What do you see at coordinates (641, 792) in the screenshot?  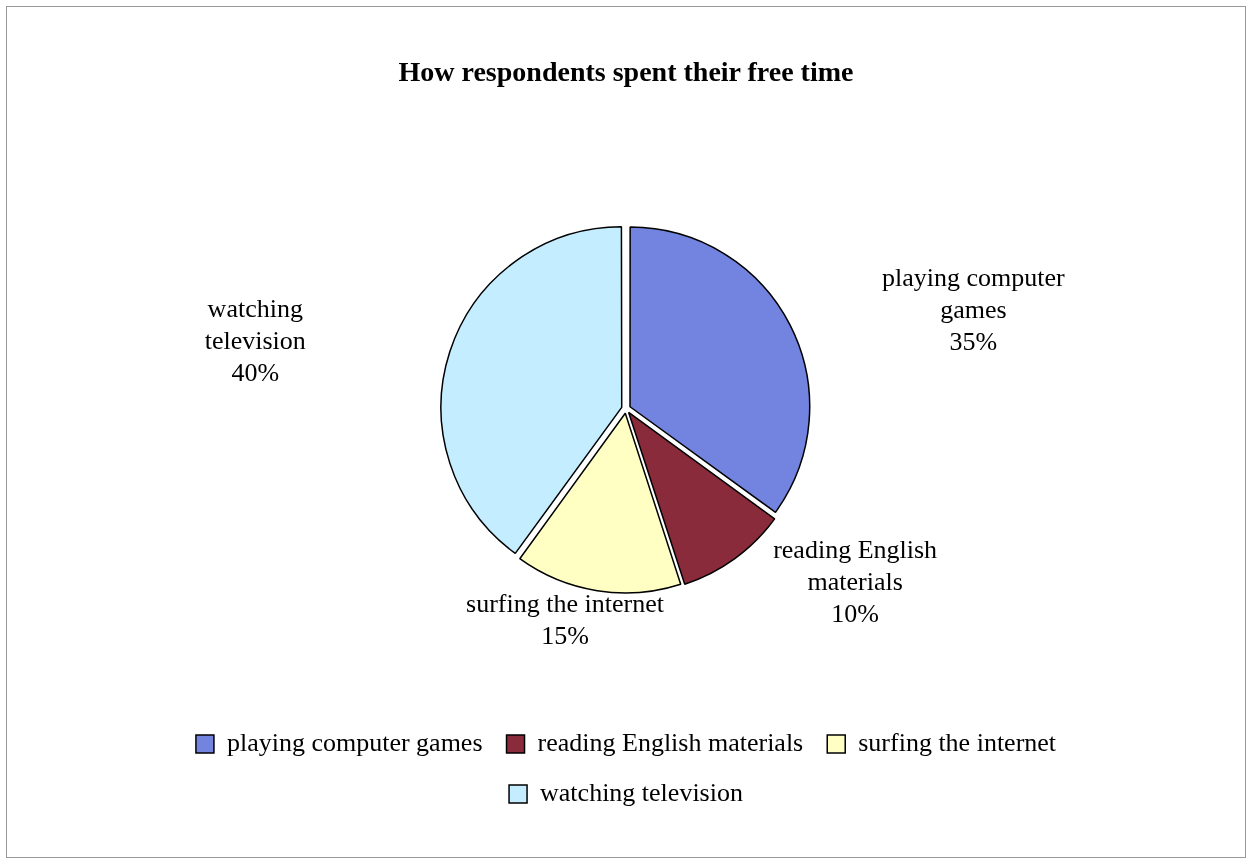 I see `legend-label: watching television` at bounding box center [641, 792].